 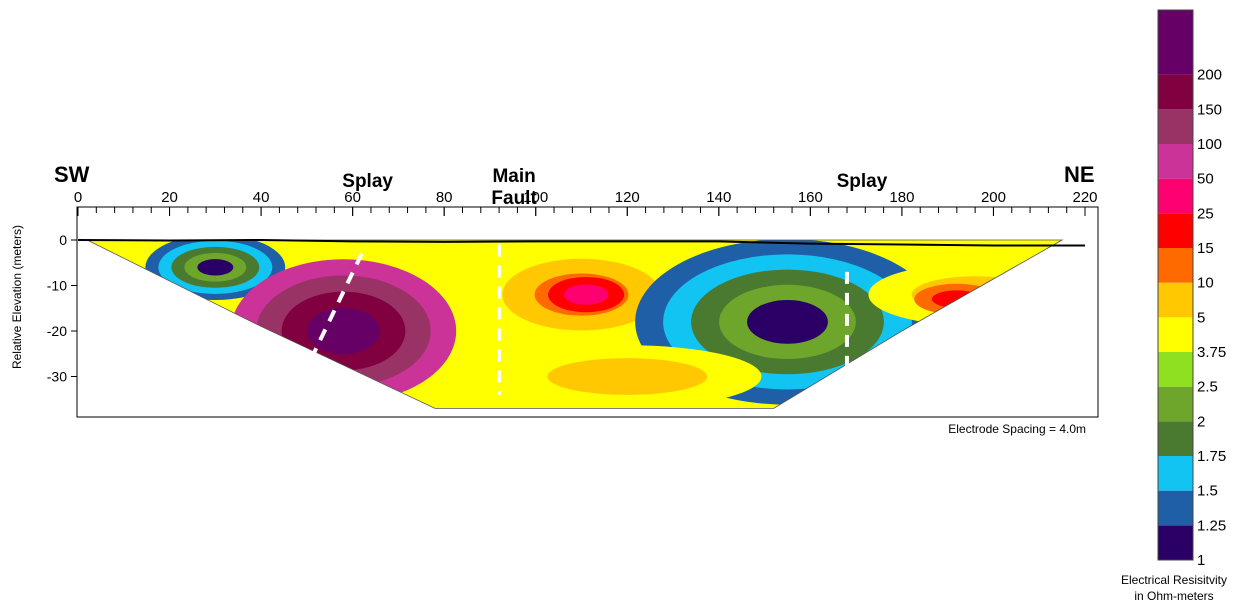 What do you see at coordinates (627, 197) in the screenshot?
I see `x-tick-label: 120` at bounding box center [627, 197].